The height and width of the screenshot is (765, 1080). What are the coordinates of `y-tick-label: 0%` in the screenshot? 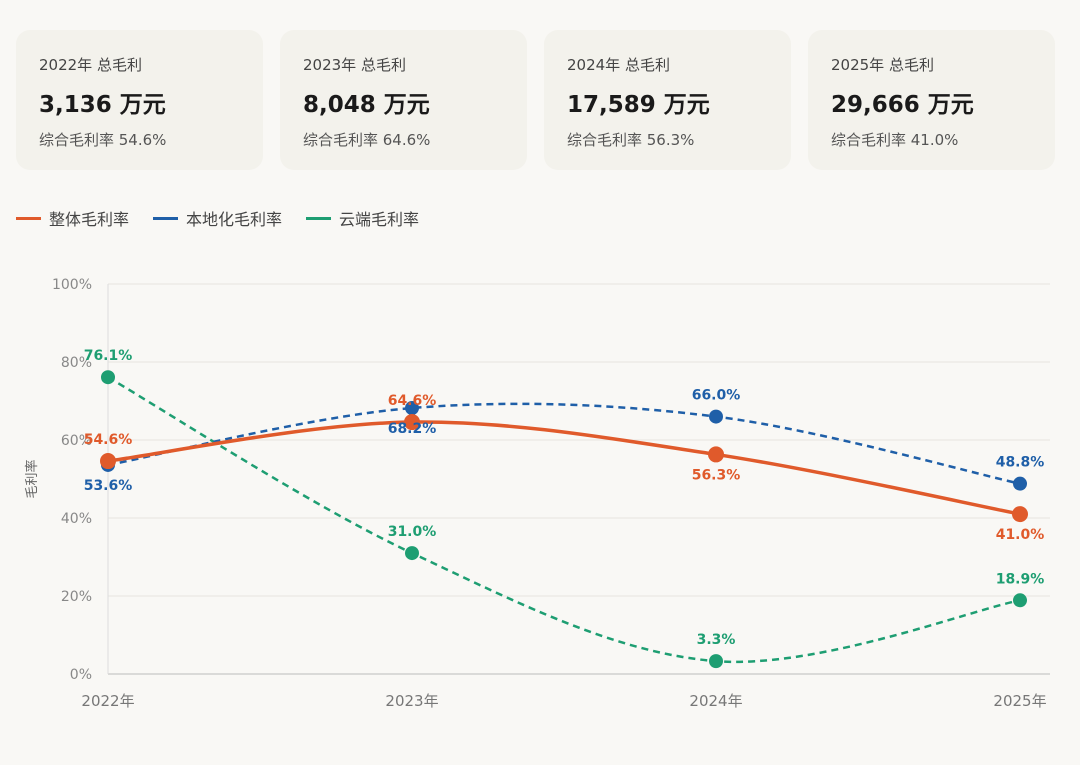 It's located at (81, 675).